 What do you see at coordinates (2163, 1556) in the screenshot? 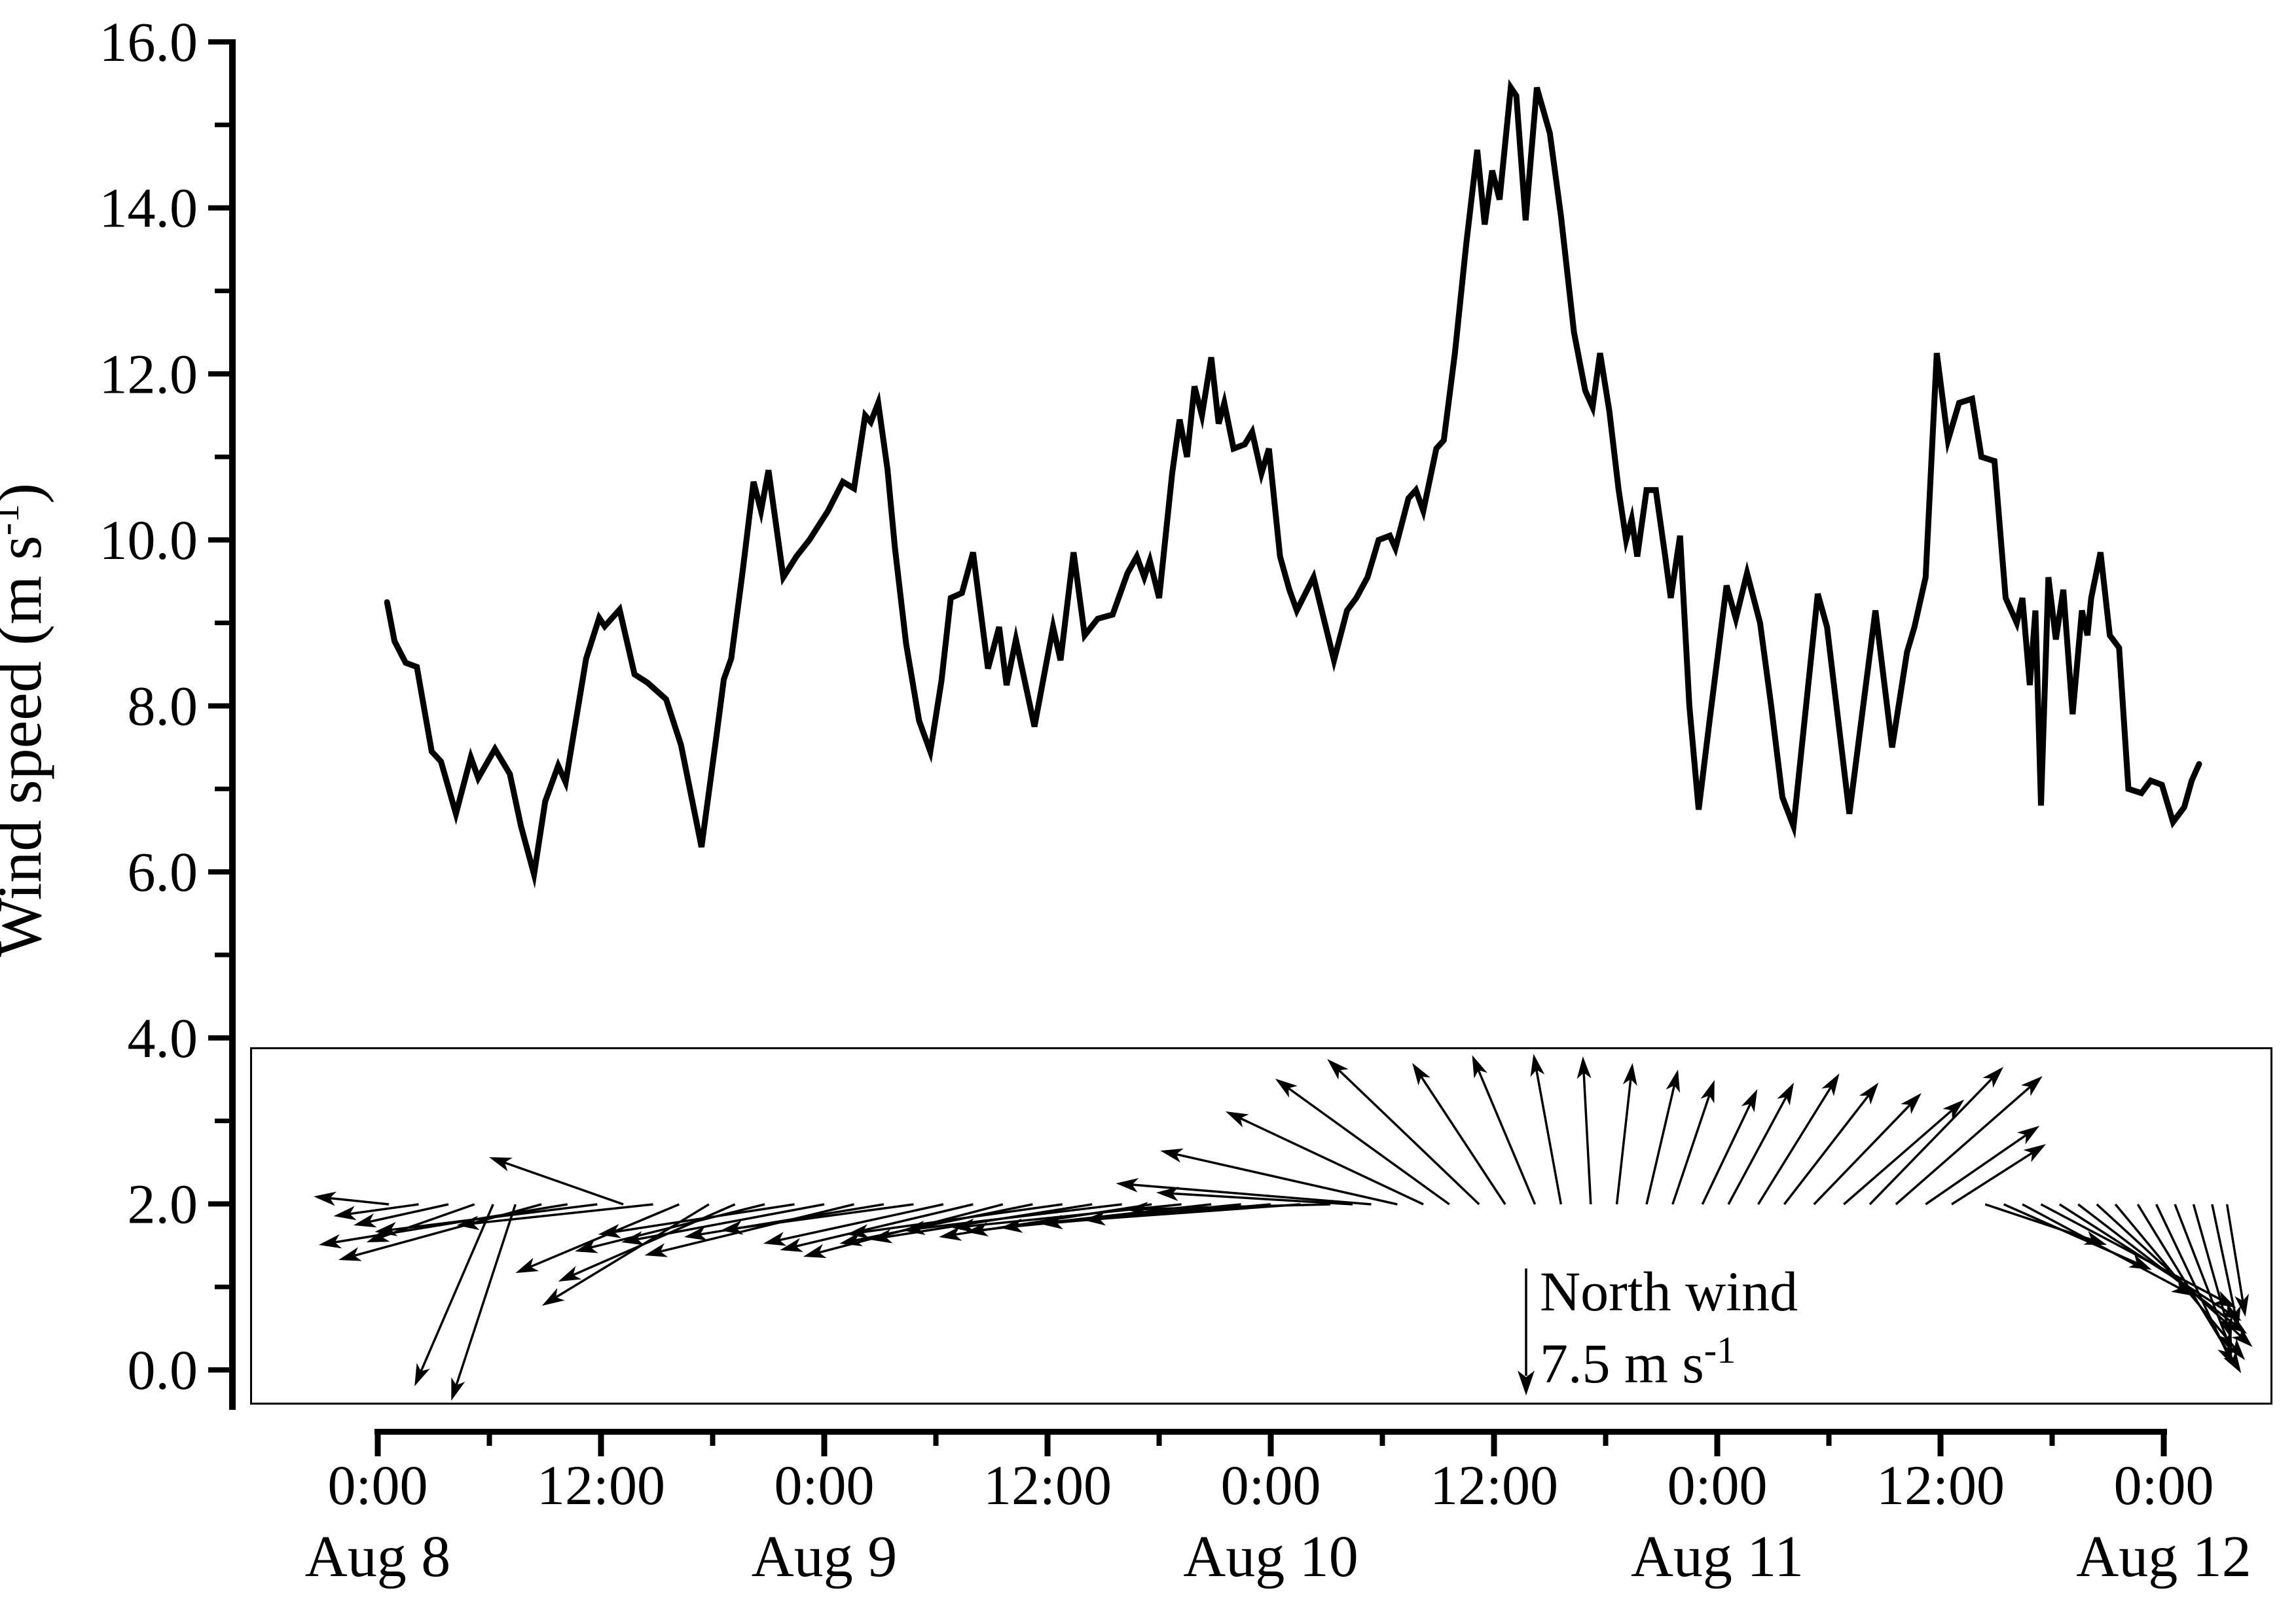
I see `date-label: Aug 12` at bounding box center [2163, 1556].